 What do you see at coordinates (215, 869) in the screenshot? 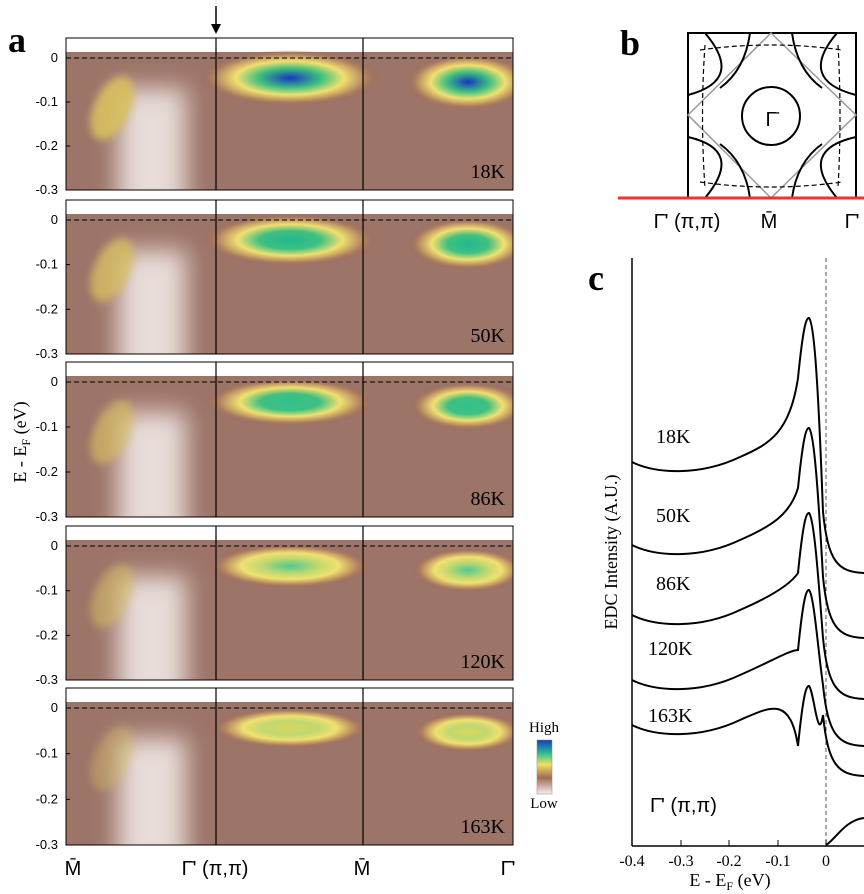
I see `x-label: Γ̄' (π,π)` at bounding box center [215, 869].